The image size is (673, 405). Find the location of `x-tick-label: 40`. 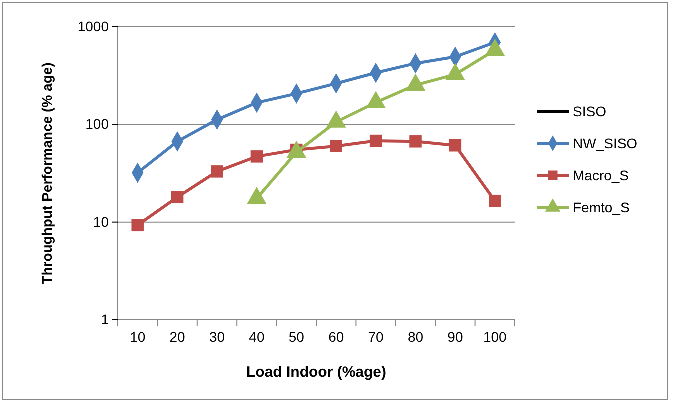

x-tick-label: 40 is located at coordinates (257, 336).